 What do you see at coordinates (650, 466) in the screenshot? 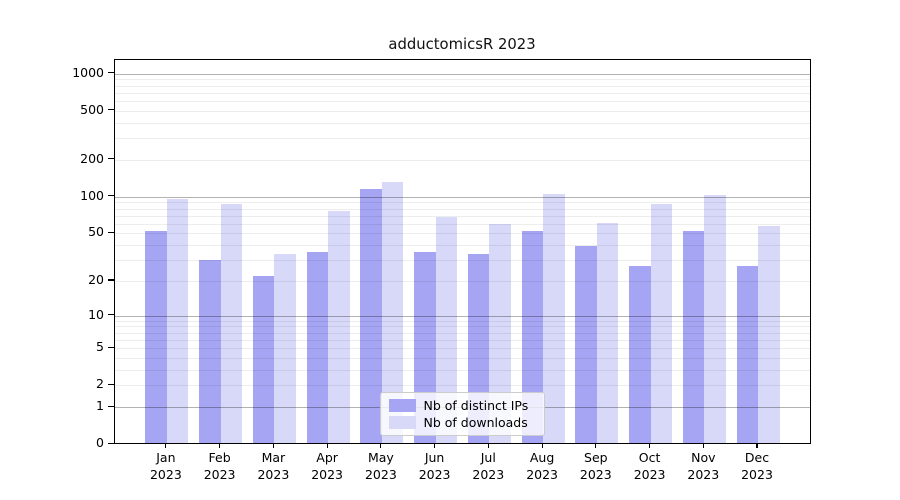
I see `x-tick-label-oct: Oct 2023` at bounding box center [650, 466].